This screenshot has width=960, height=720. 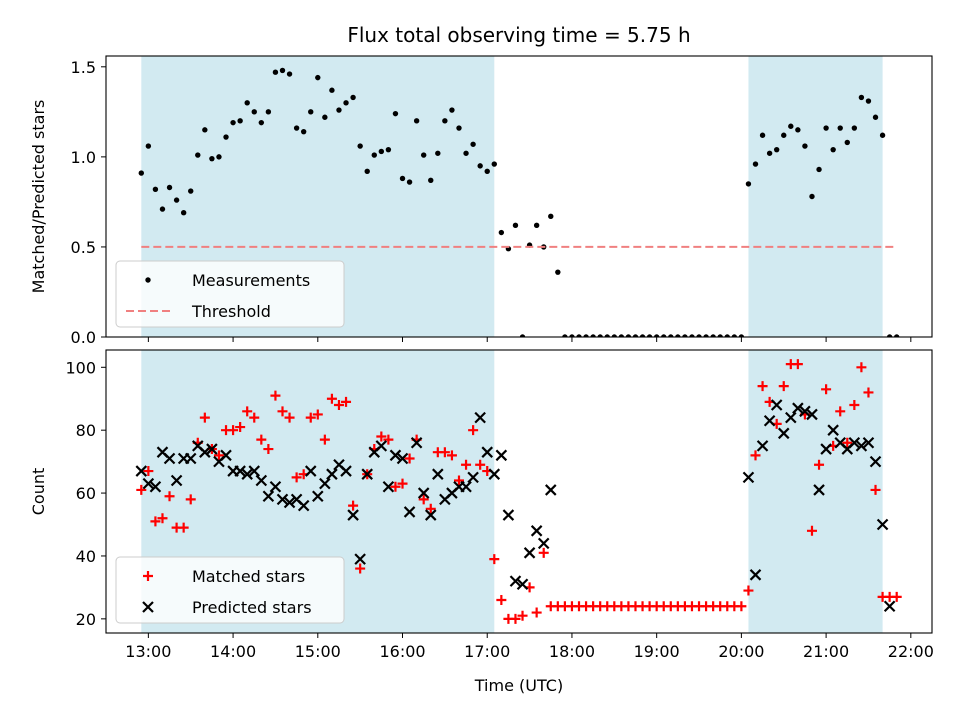 I want to click on legend-label: Predicted stars, so click(x=252, y=607).